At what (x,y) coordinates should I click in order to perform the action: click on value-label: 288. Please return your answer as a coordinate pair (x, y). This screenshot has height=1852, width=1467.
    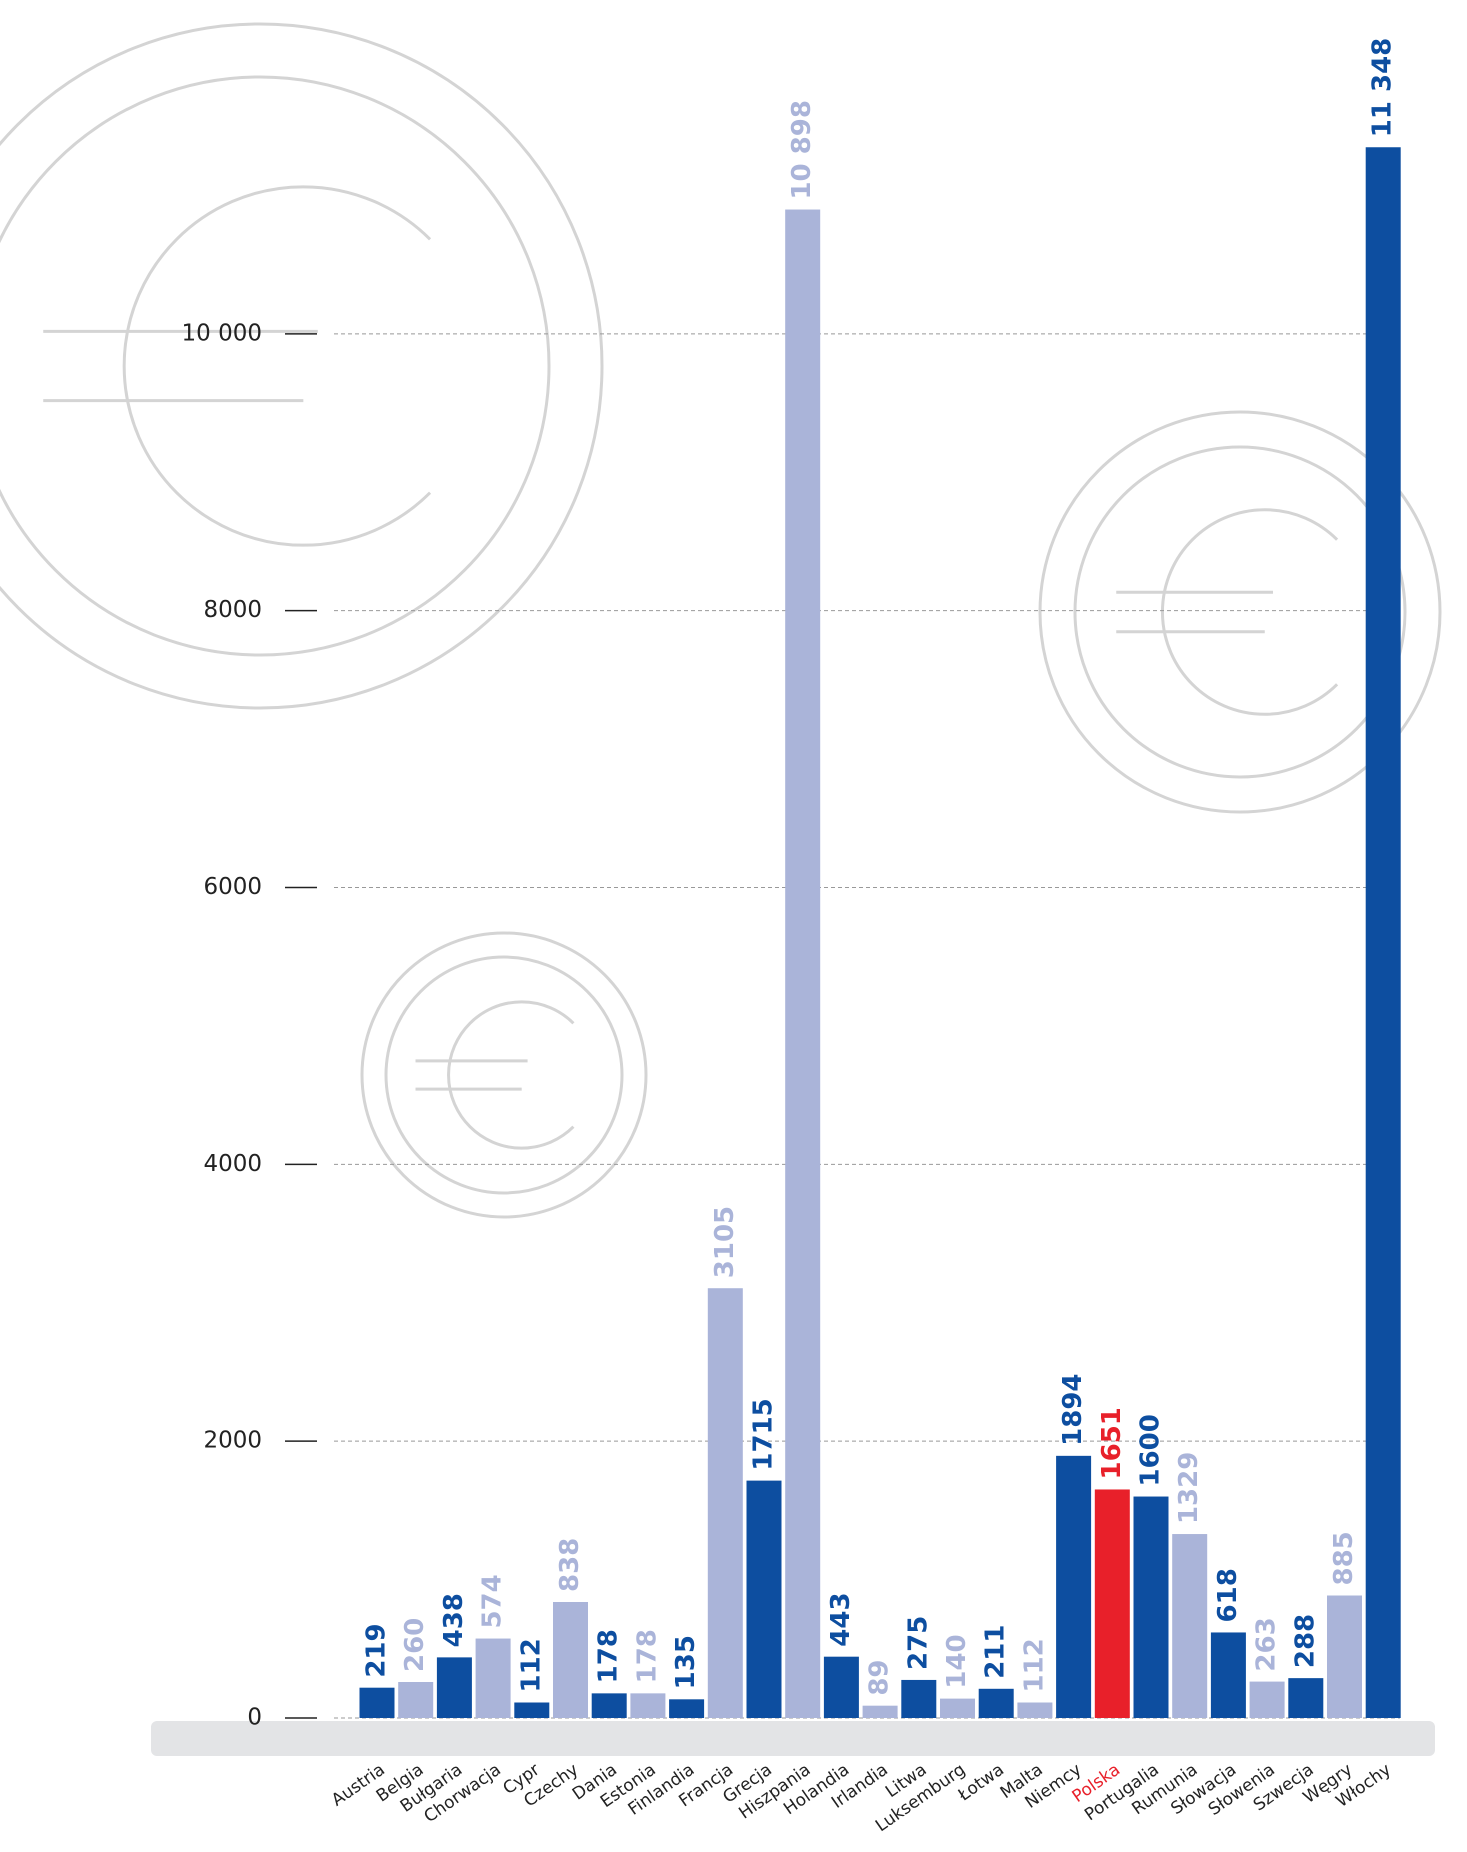
    Looking at the image, I should click on (1305, 1641).